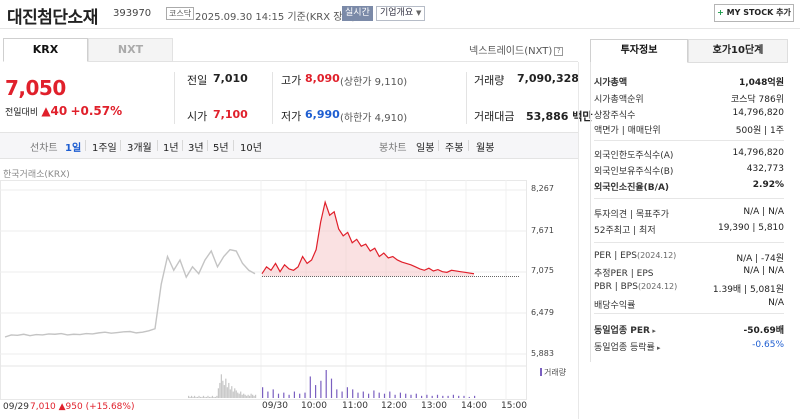 This screenshot has height=419, width=800. Describe the element at coordinates (434, 406) in the screenshot. I see `x-tick-label: 13:00` at that location.